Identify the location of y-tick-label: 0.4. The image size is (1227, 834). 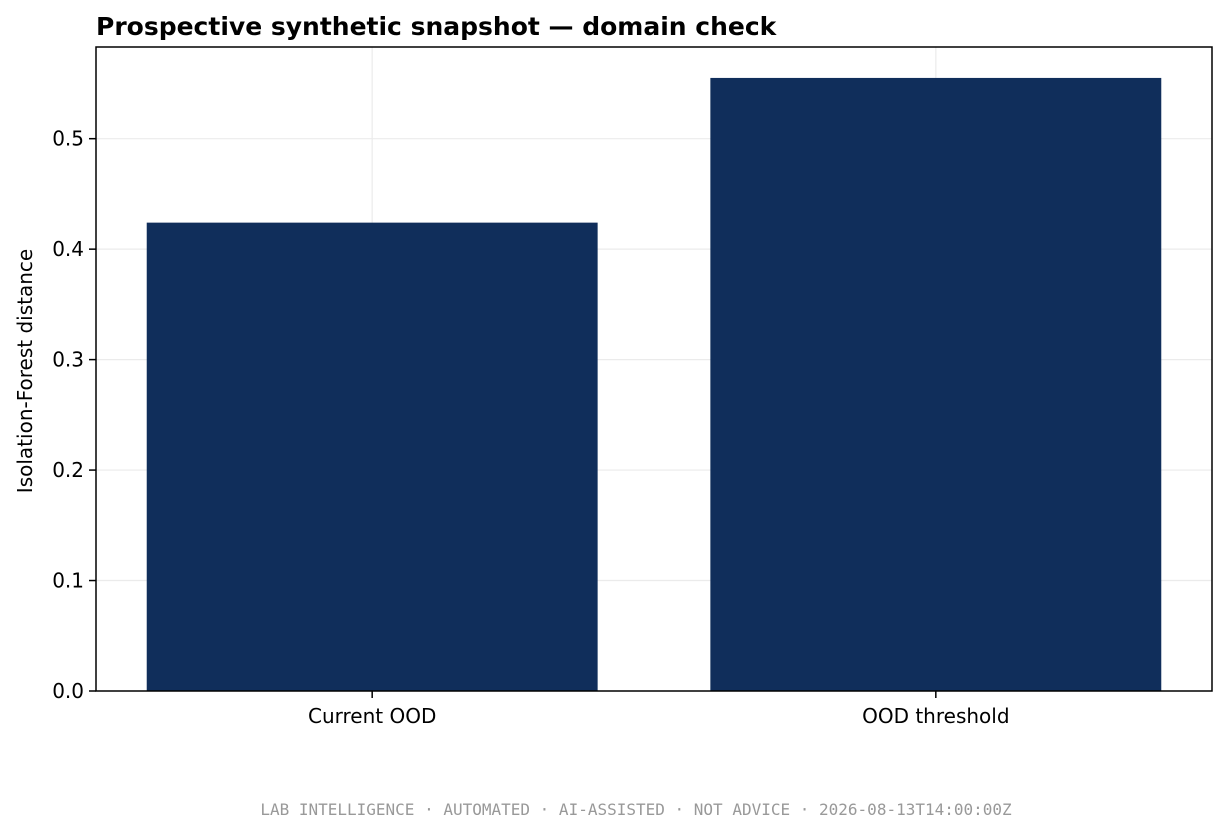
(68, 249).